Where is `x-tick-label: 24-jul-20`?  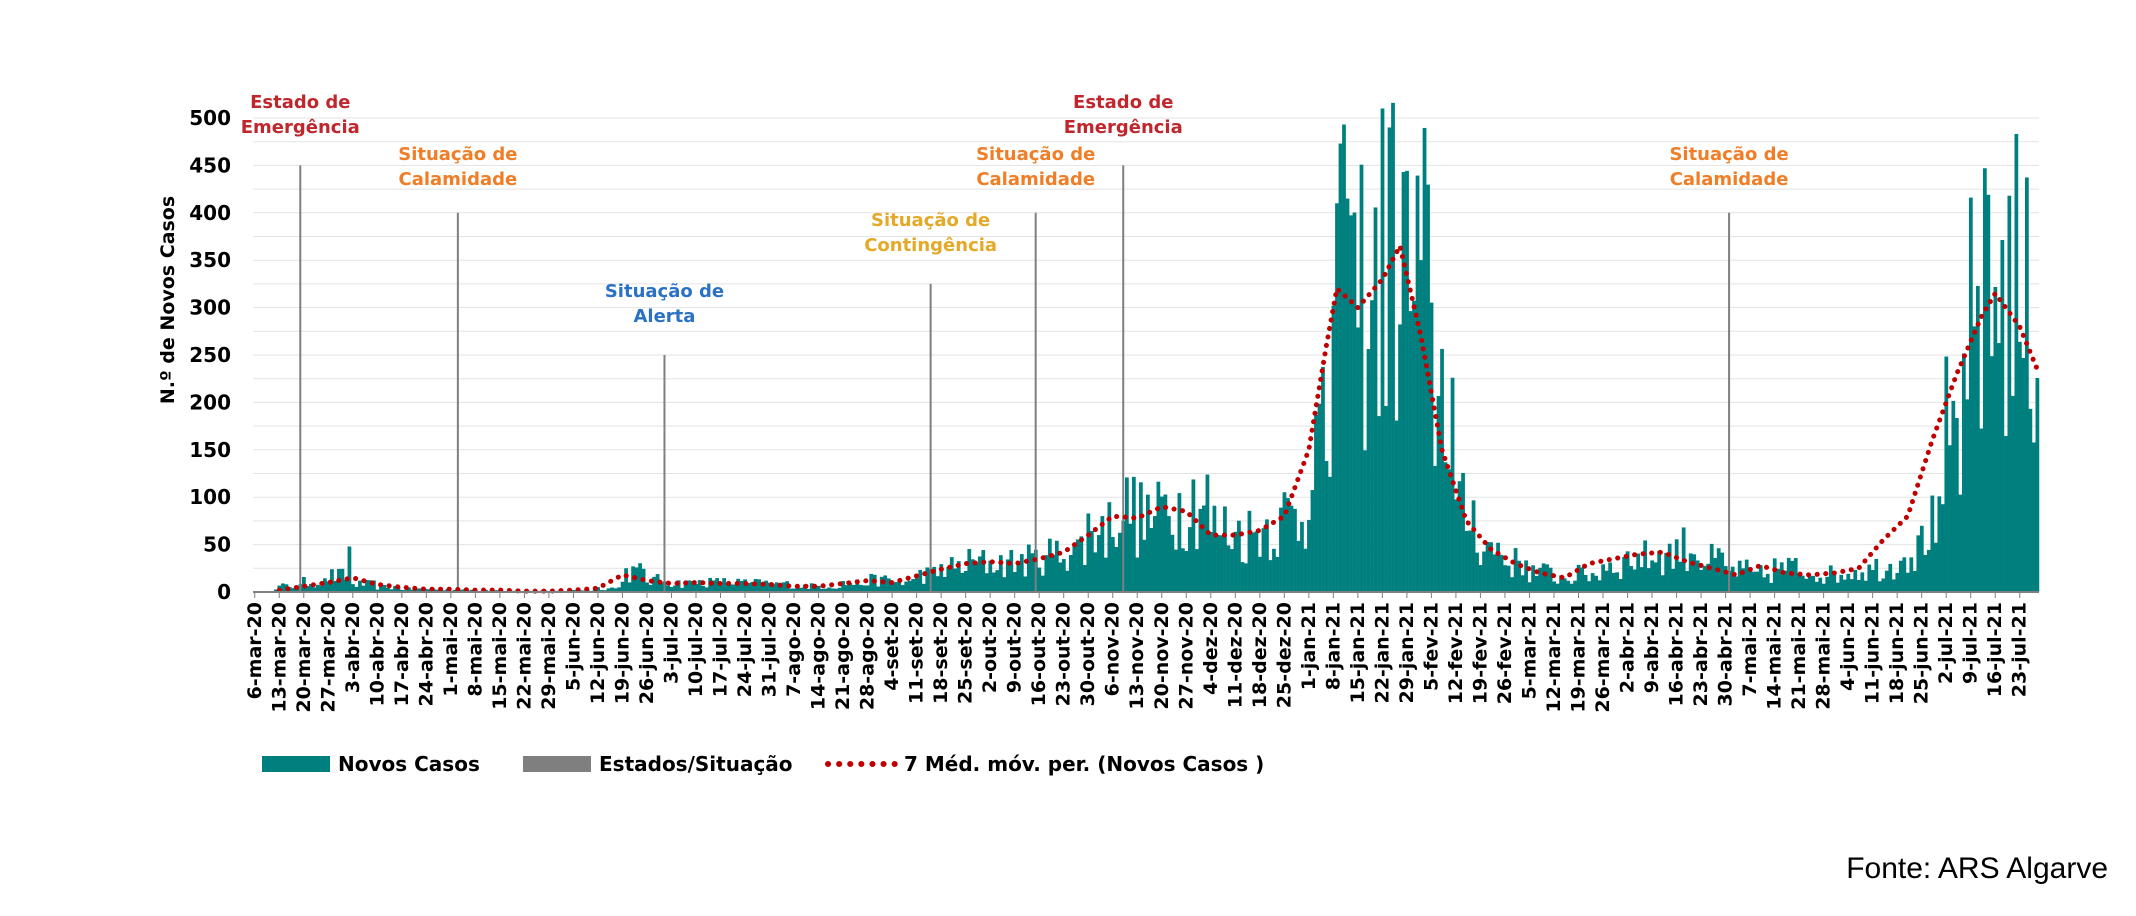 x-tick-label: 24-jul-20 is located at coordinates (745, 649).